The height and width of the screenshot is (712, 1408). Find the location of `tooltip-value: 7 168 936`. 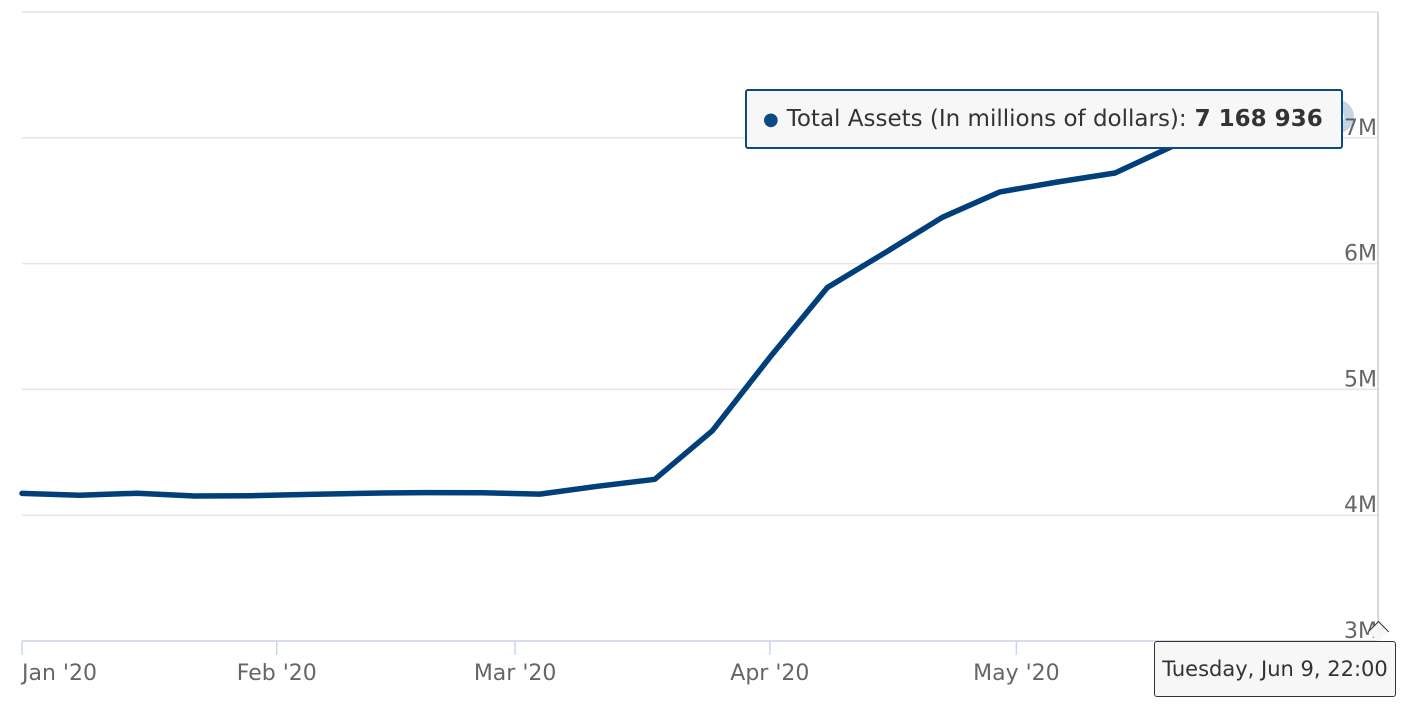

tooltip-value: 7 168 936 is located at coordinates (1258, 119).